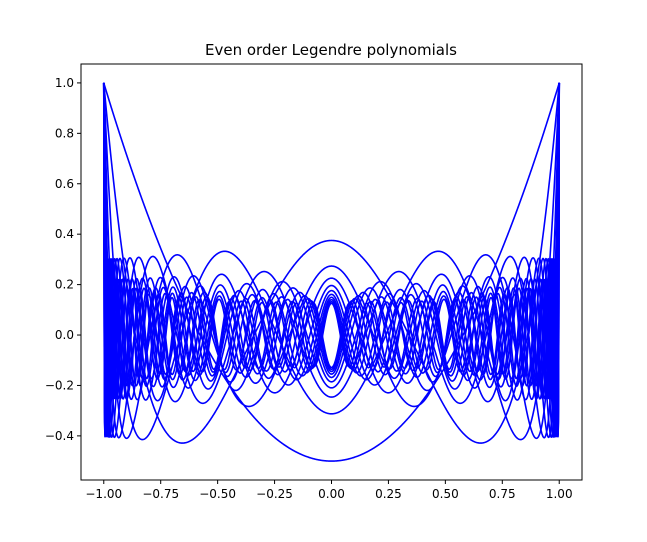  I want to click on y-tick-label: −0.4, so click(59, 436).